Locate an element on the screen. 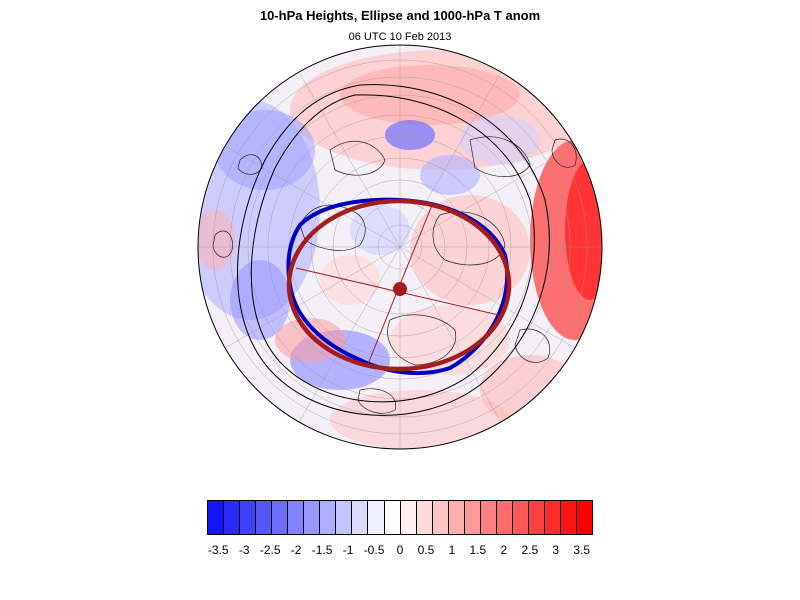 Image resolution: width=800 pixels, height=600 pixels. colorbar-tick-label: 0 is located at coordinates (400, 550).